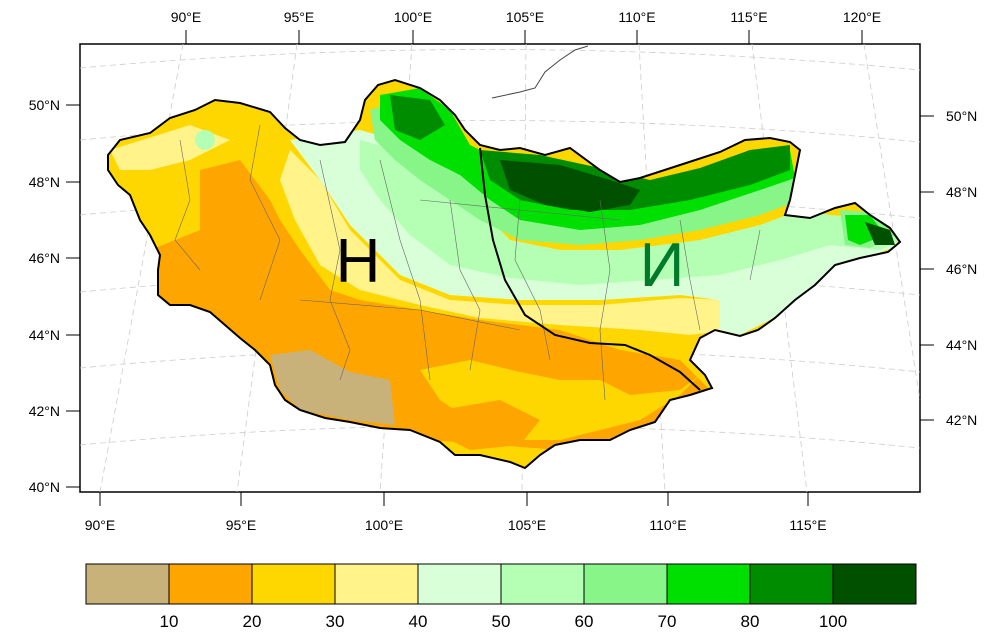 This screenshot has height=636, width=1000. I want to click on tick-label: 40°N, so click(44, 487).